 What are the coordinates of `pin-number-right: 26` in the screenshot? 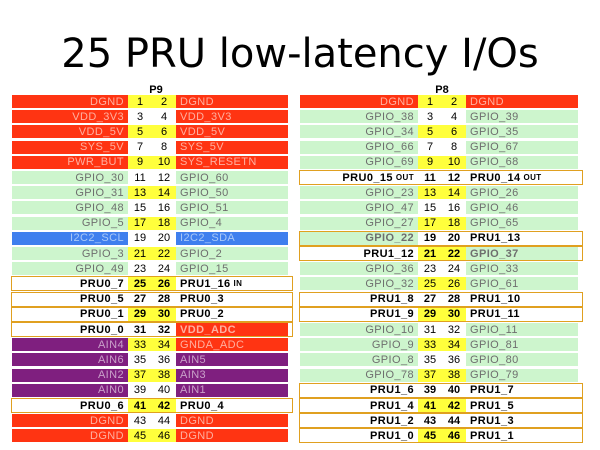 It's located at (454, 284).